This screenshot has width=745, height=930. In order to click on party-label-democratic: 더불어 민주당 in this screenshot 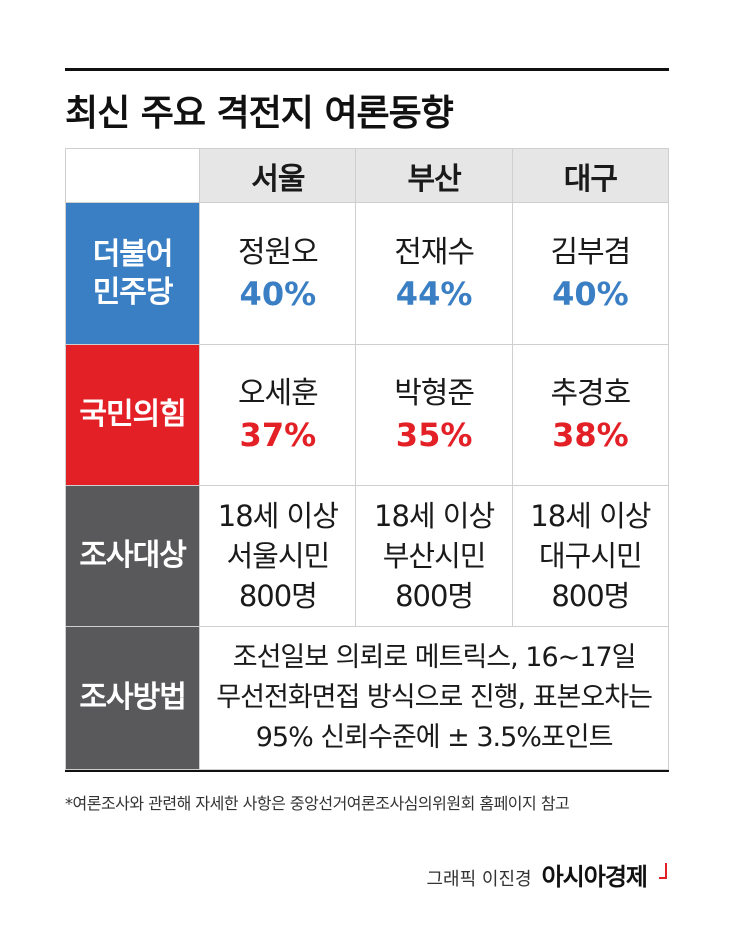, I will do `click(132, 273)`.